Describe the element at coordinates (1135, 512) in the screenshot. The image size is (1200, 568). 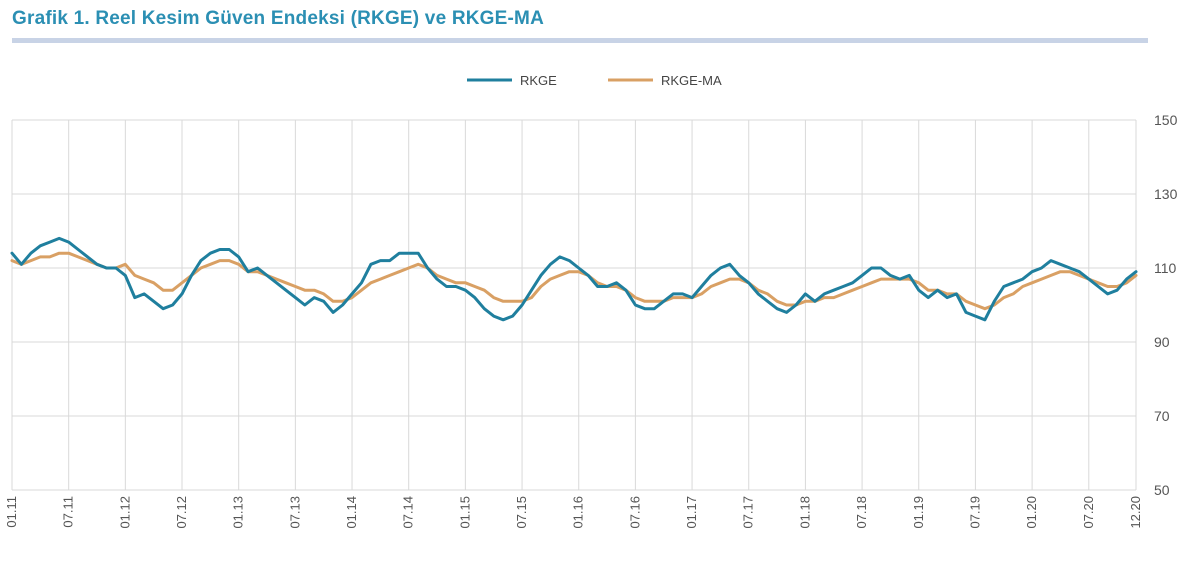
I see `x-tick-label: 12.20` at that location.